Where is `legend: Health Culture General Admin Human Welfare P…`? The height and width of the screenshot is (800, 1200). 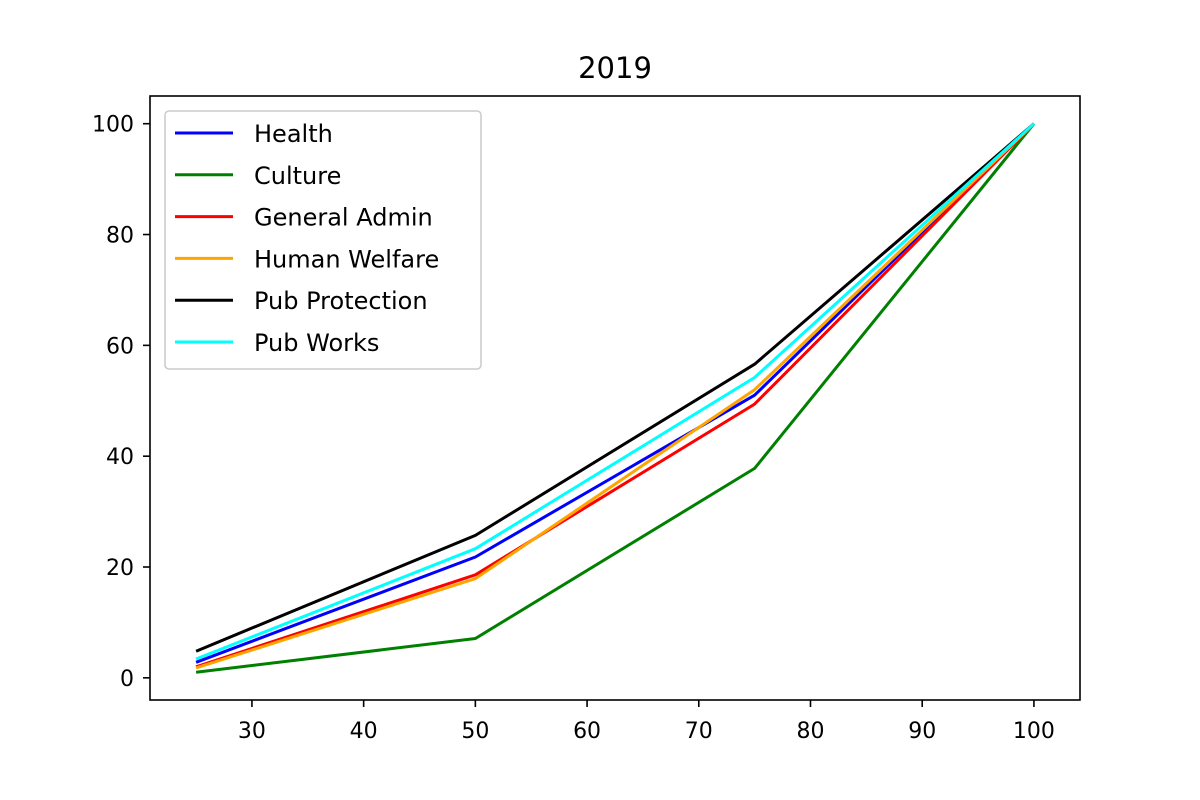 legend: Health Culture General Admin Human Welfare P… is located at coordinates (323, 240).